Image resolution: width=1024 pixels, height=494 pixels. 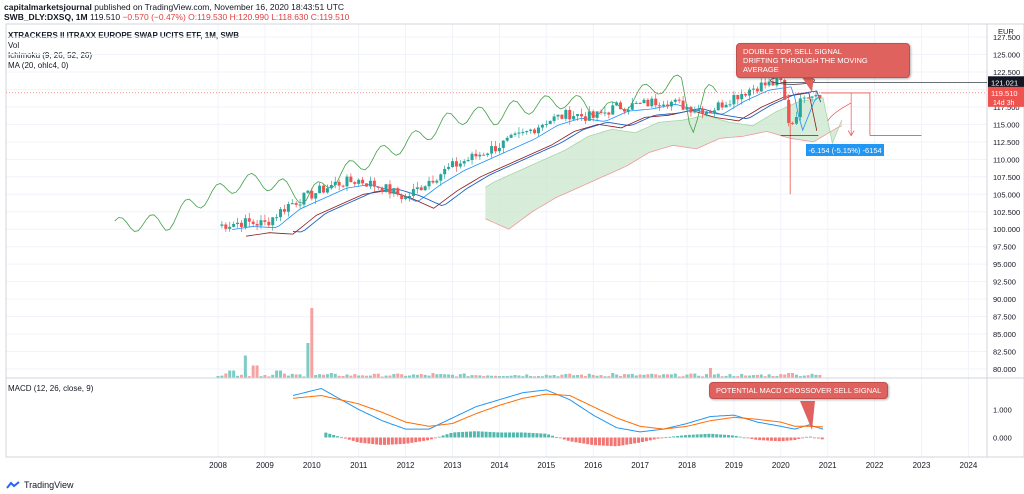 What do you see at coordinates (406, 465) in the screenshot?
I see `x-tick-label: 2012` at bounding box center [406, 465].